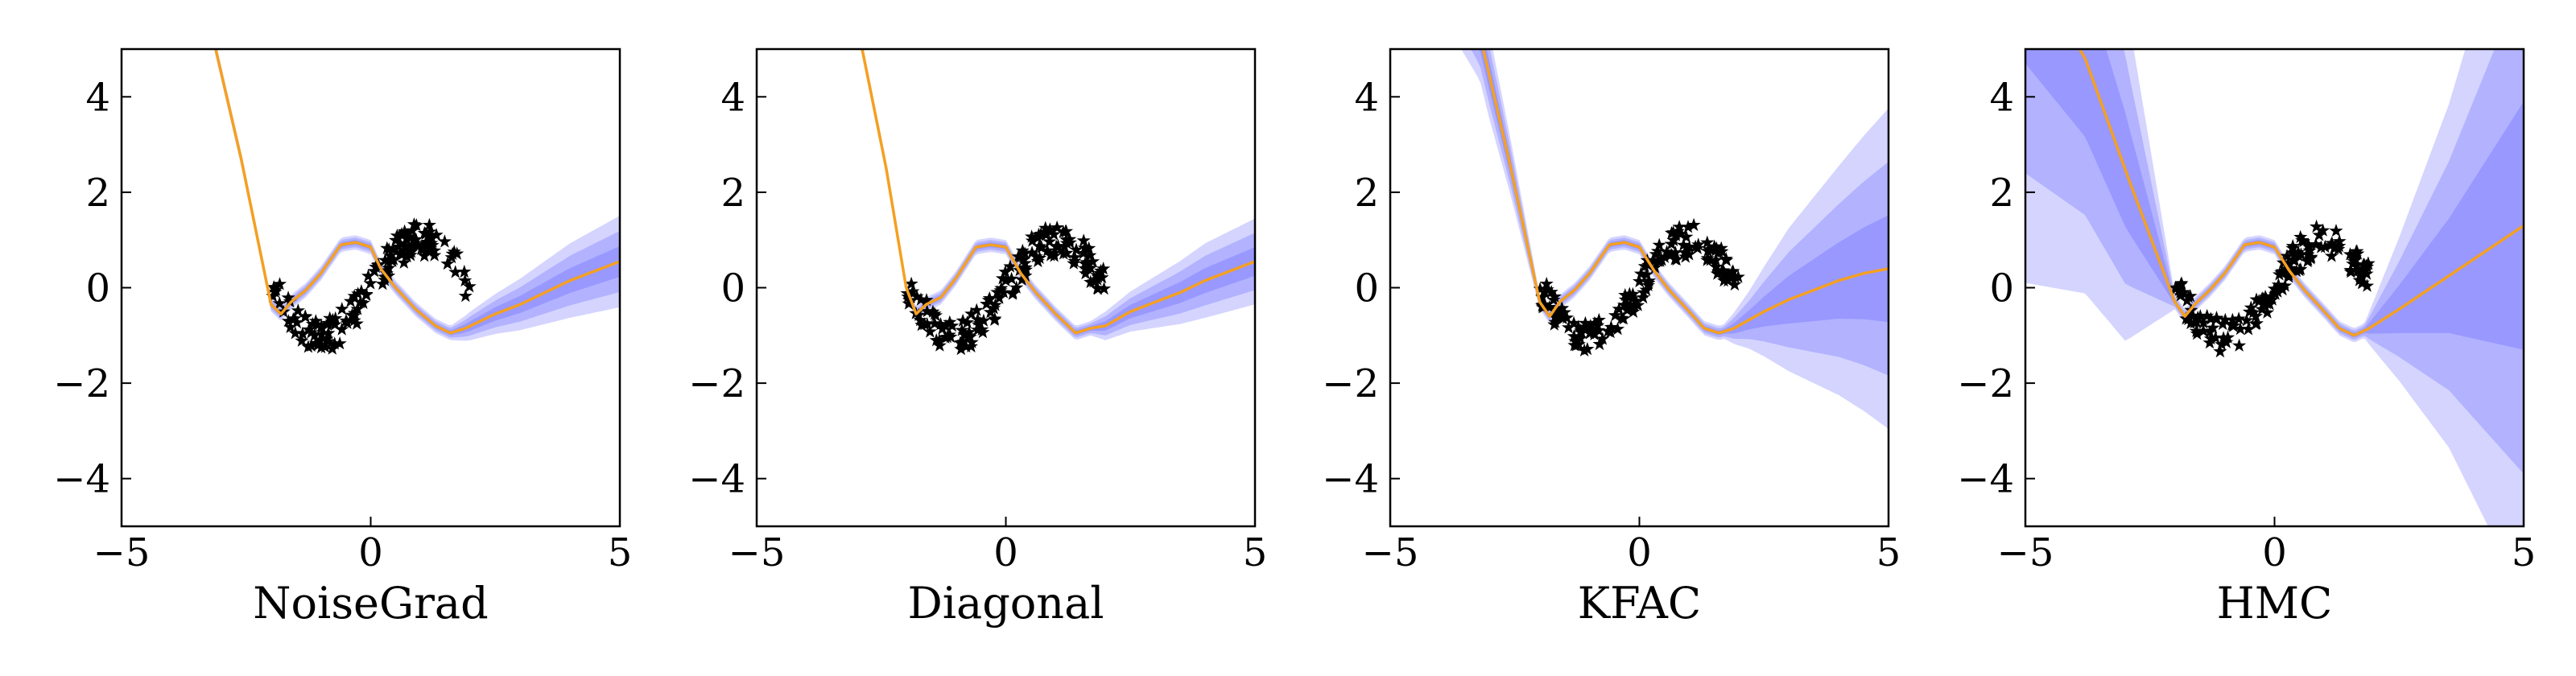 Image resolution: width=2576 pixels, height=676 pixels. I want to click on x-axis-label: HMC, so click(2275, 603).